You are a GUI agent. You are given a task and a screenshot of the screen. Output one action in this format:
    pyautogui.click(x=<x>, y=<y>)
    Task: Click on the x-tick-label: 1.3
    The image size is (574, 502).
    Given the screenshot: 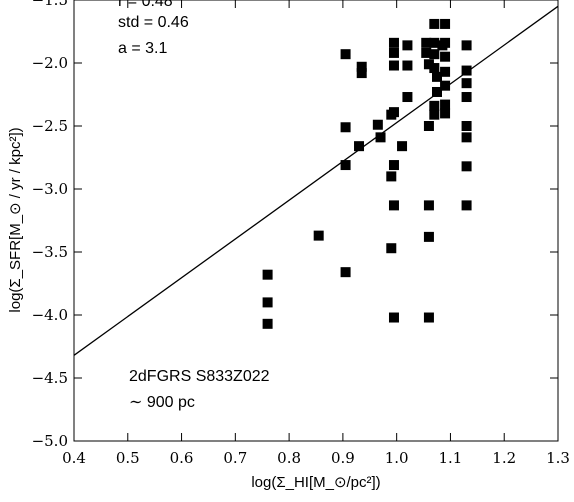 What is the action you would take?
    pyautogui.click(x=558, y=458)
    